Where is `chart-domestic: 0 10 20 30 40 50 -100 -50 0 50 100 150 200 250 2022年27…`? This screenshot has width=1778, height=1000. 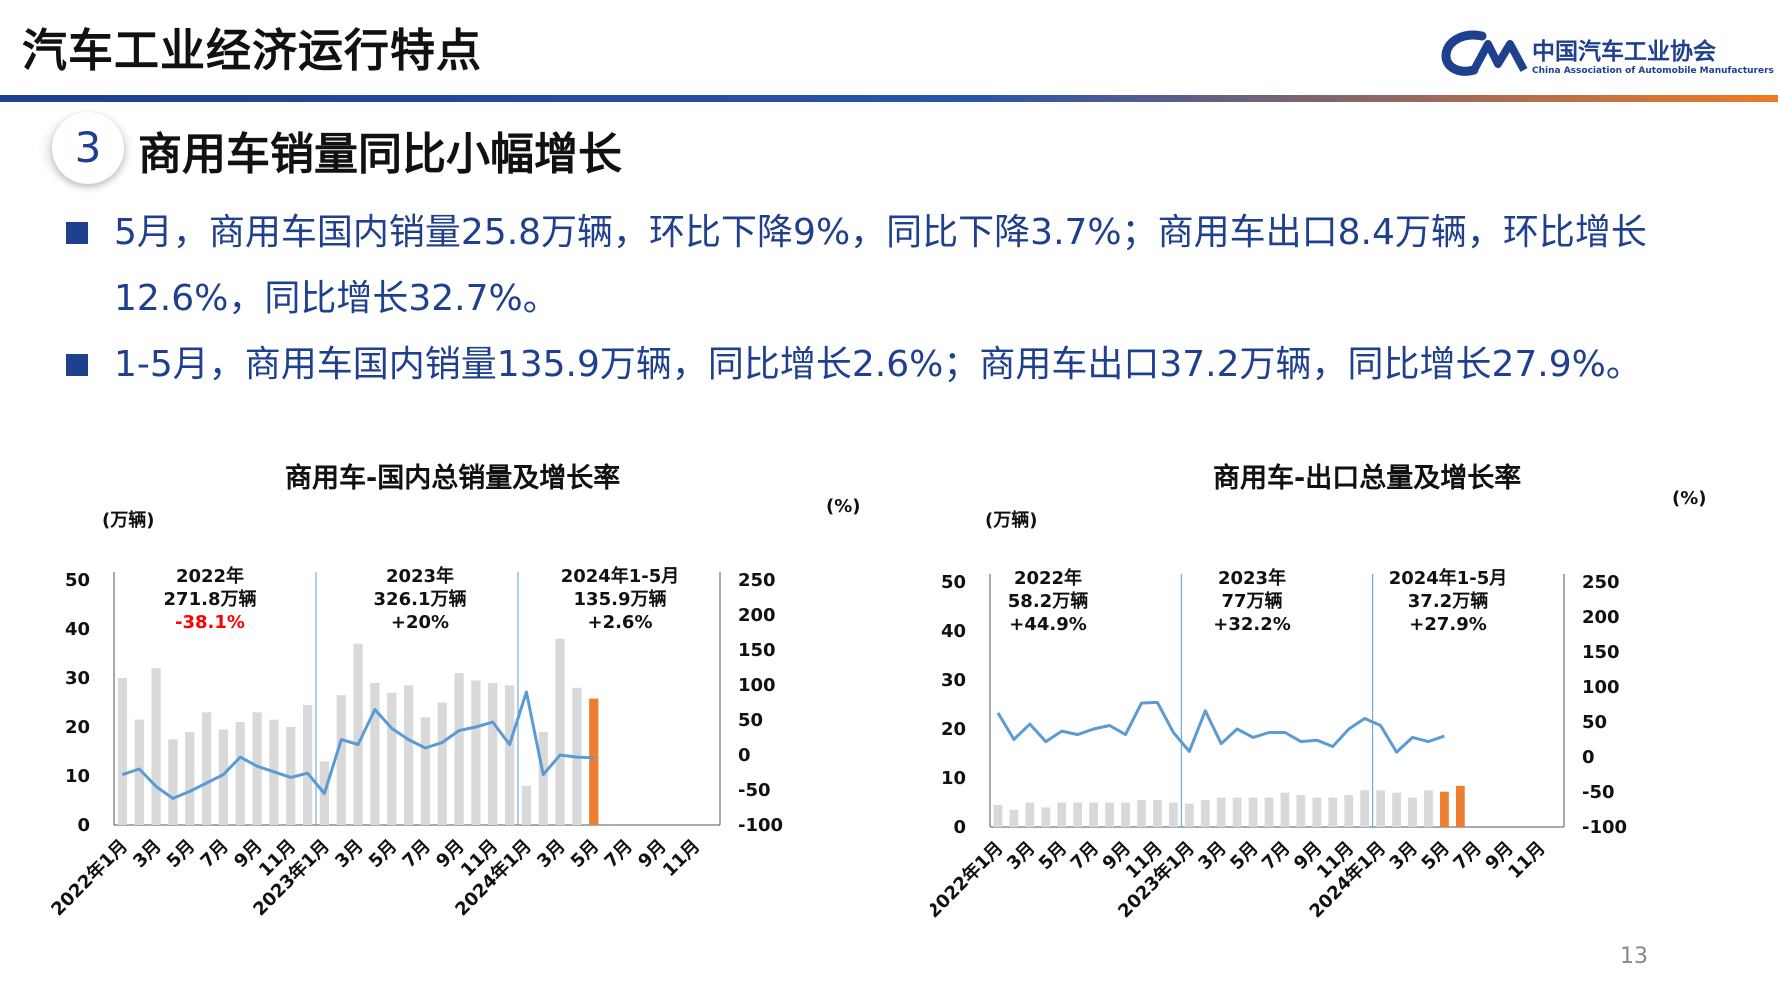 chart-domestic: 0 10 20 30 40 50 -100 -50 0 50 100 150 200 250 2022年27… is located at coordinates (415, 742).